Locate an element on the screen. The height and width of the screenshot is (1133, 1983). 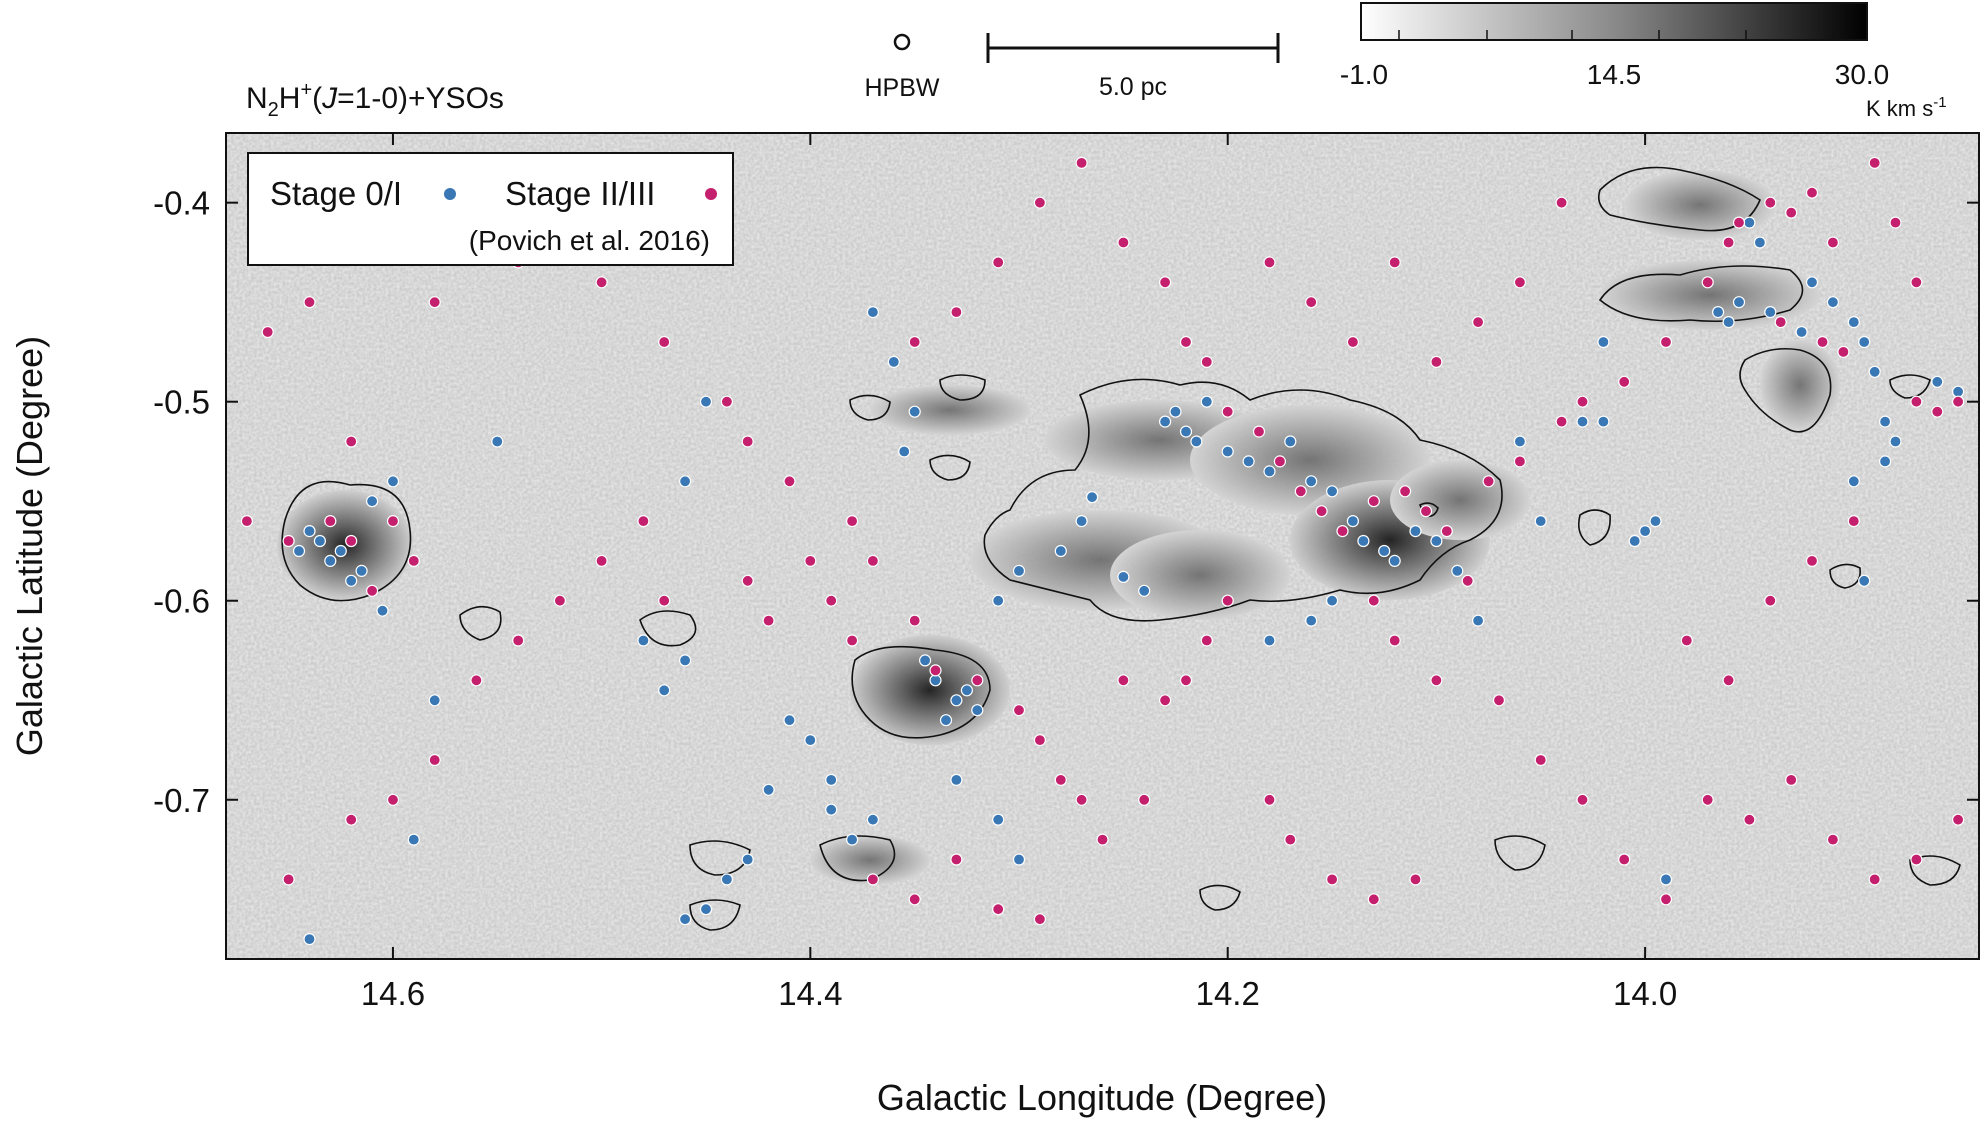
colorbar-unit-text: K km s is located at coordinates (1899, 108).